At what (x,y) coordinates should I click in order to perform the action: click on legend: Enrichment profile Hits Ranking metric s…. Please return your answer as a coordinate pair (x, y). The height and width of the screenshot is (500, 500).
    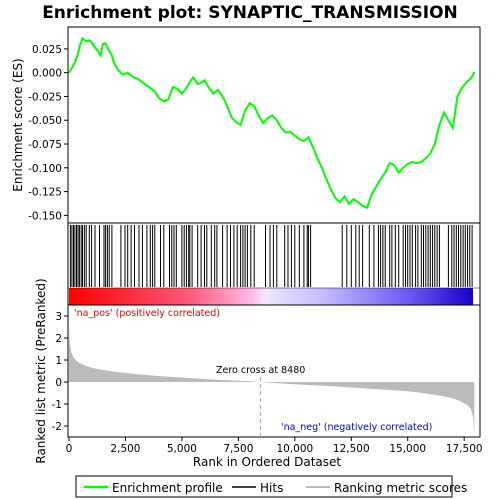
    Looking at the image, I should click on (271, 486).